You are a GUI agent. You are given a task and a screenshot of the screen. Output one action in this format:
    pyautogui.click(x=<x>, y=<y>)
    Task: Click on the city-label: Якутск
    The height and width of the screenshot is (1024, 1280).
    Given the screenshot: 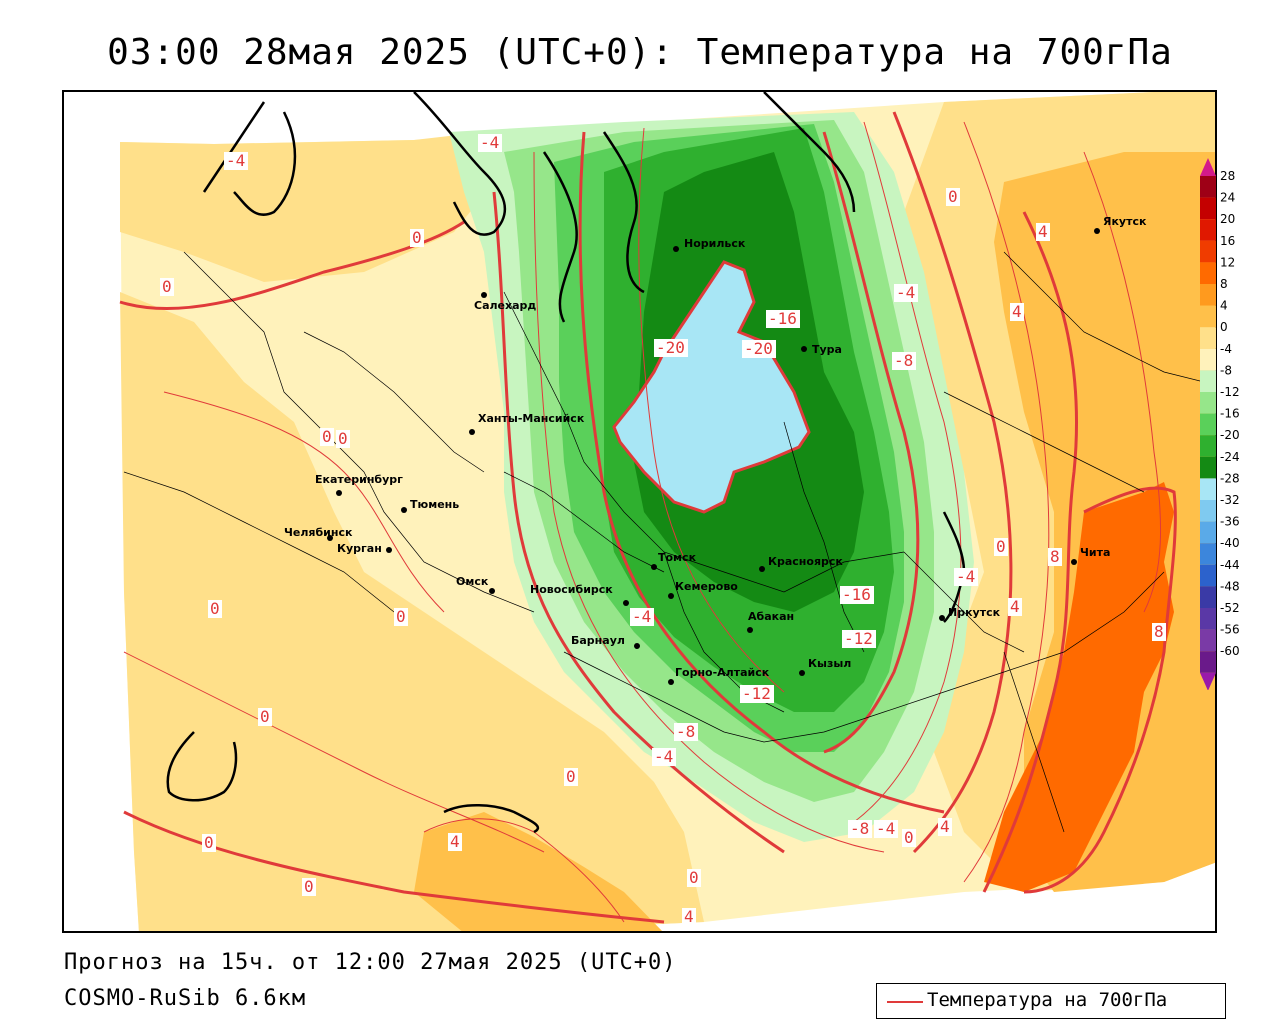 What is the action you would take?
    pyautogui.click(x=1125, y=221)
    